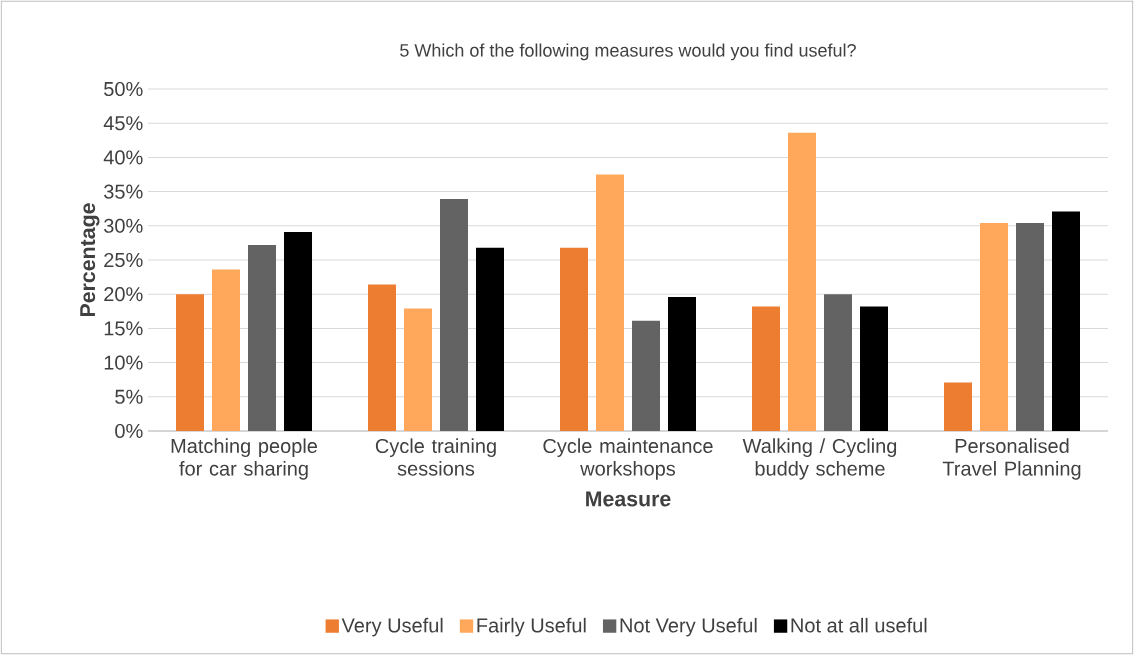  I want to click on y-tick-label: 50%, so click(123, 89).